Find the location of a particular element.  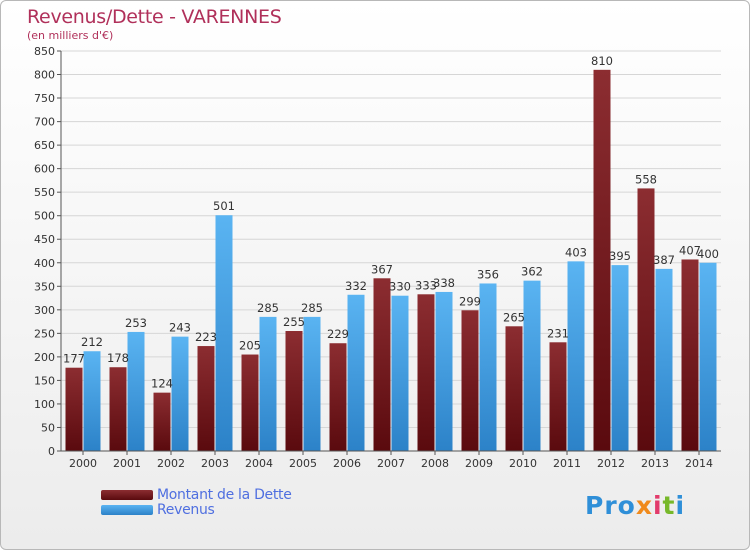

data-label: 205 is located at coordinates (250, 346).